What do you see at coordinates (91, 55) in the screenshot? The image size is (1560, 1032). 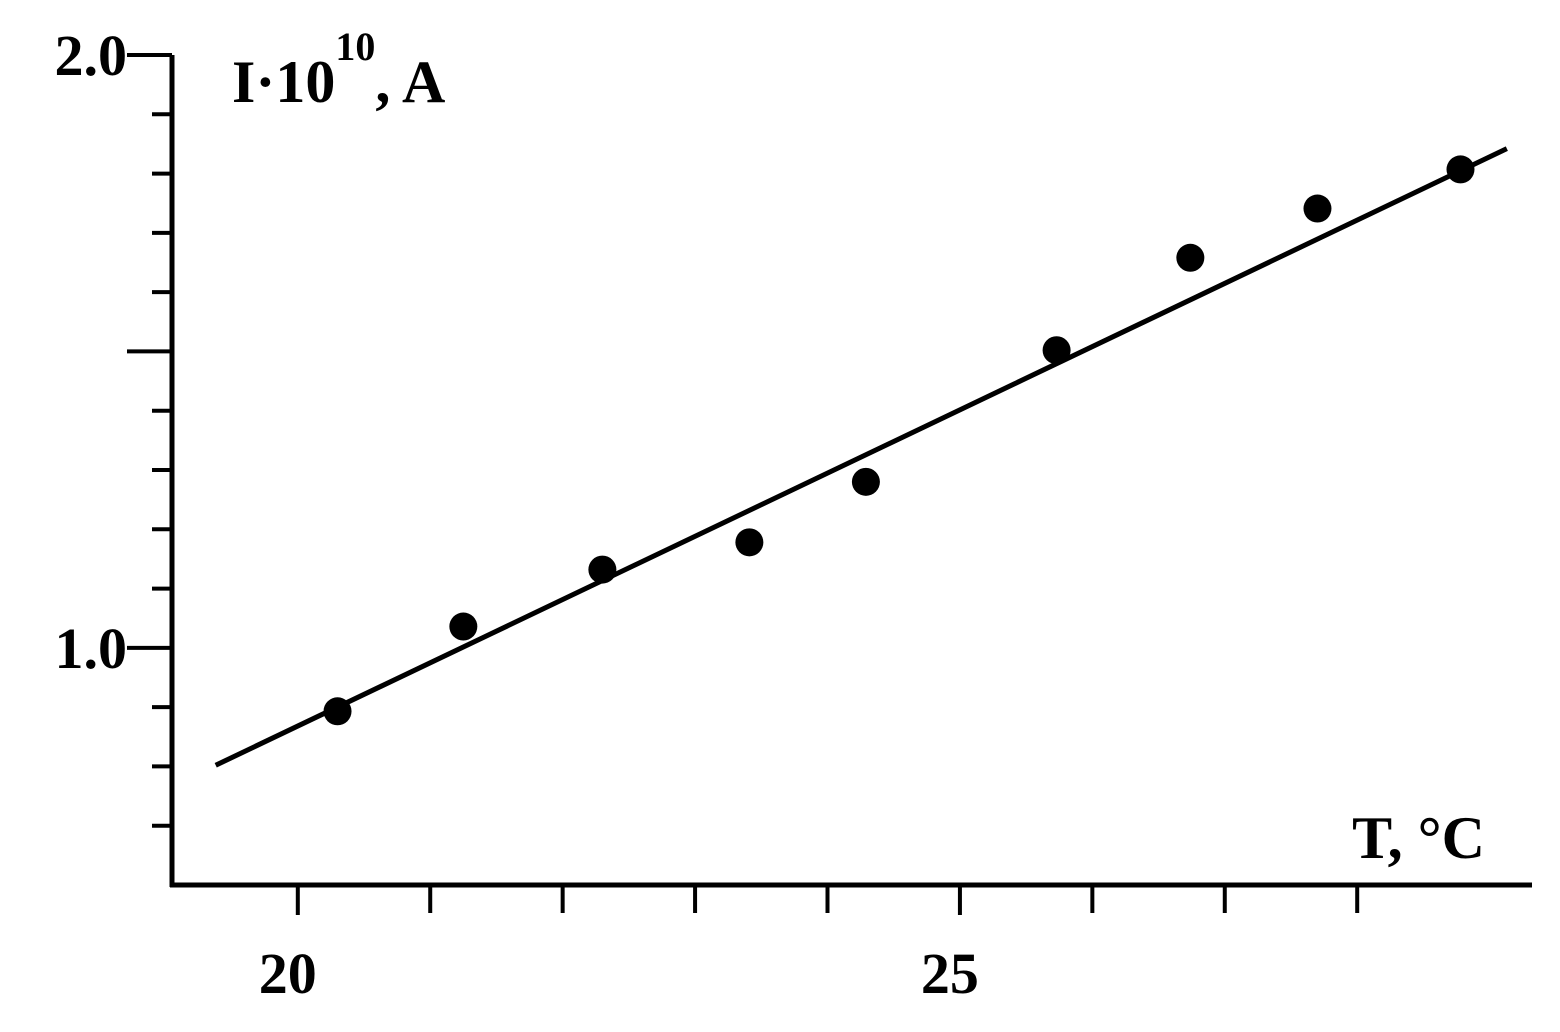 I see `y-tick-label: 2.0` at bounding box center [91, 55].